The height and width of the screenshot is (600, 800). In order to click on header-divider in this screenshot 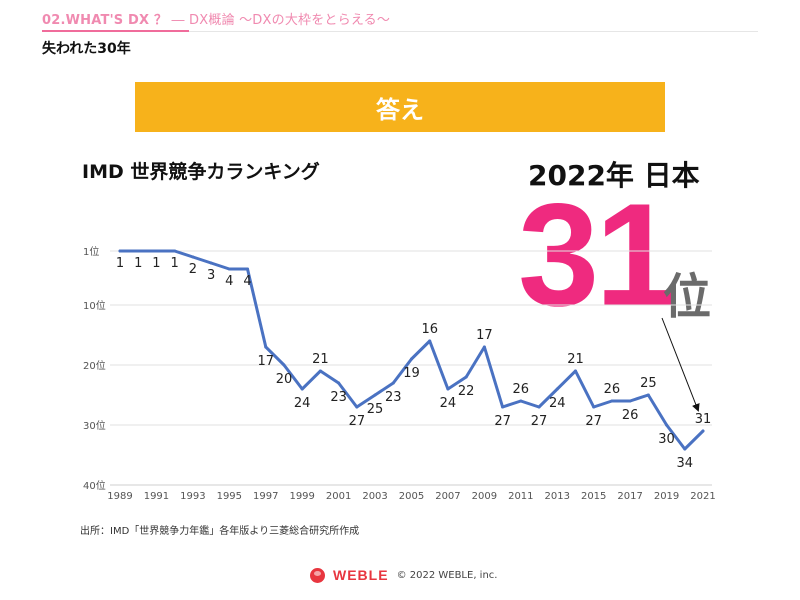, I will do `click(400, 31)`.